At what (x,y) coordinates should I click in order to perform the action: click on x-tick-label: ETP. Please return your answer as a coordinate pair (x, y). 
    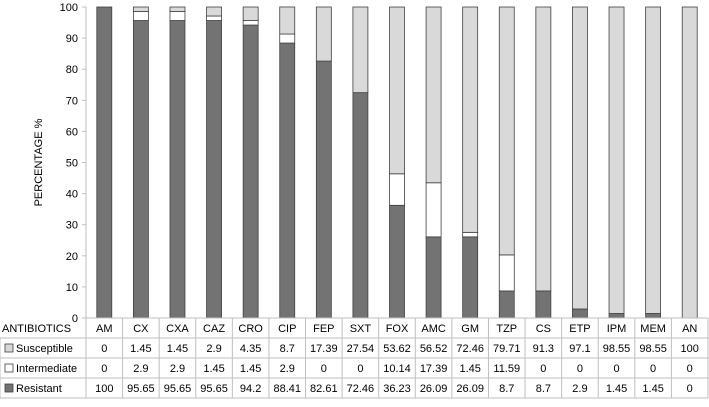
    Looking at the image, I should click on (579, 329).